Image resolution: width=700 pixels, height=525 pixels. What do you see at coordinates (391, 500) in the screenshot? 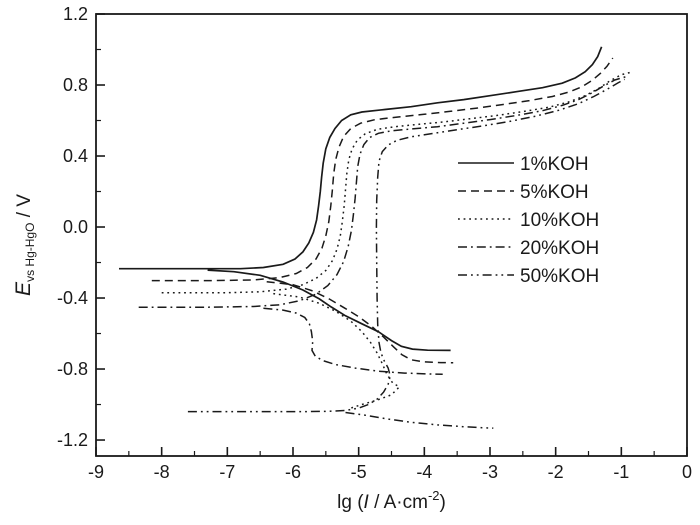
I see `x-axis-title: lg (I / A·cm-2)` at bounding box center [391, 500].